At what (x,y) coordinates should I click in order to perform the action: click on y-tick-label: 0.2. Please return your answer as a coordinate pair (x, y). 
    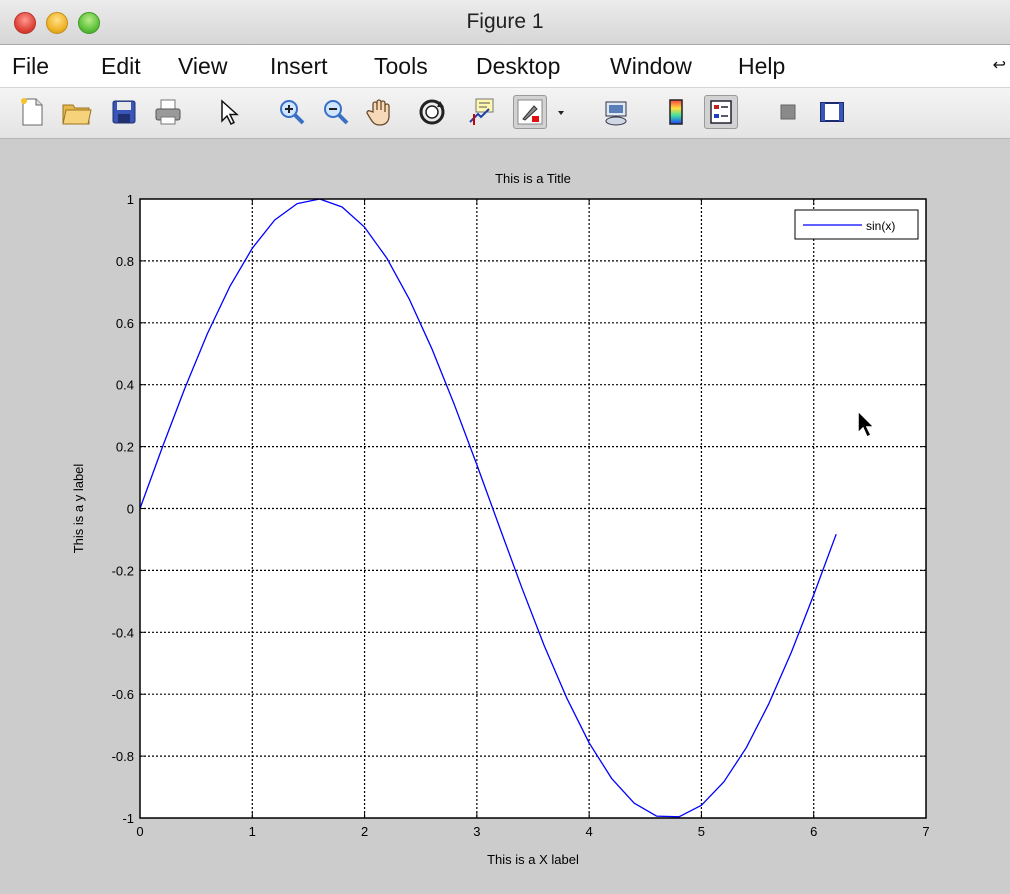
    Looking at the image, I should click on (125, 447).